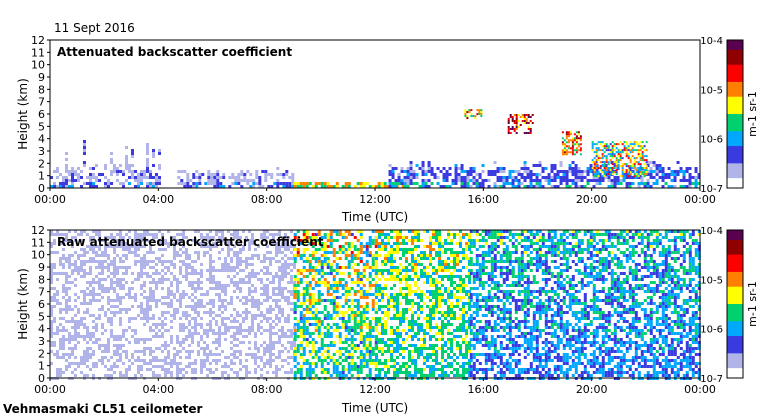 The height and width of the screenshot is (420, 780). What do you see at coordinates (711, 189) in the screenshot?
I see `colorbar-tick-label: 10-7` at bounding box center [711, 189].